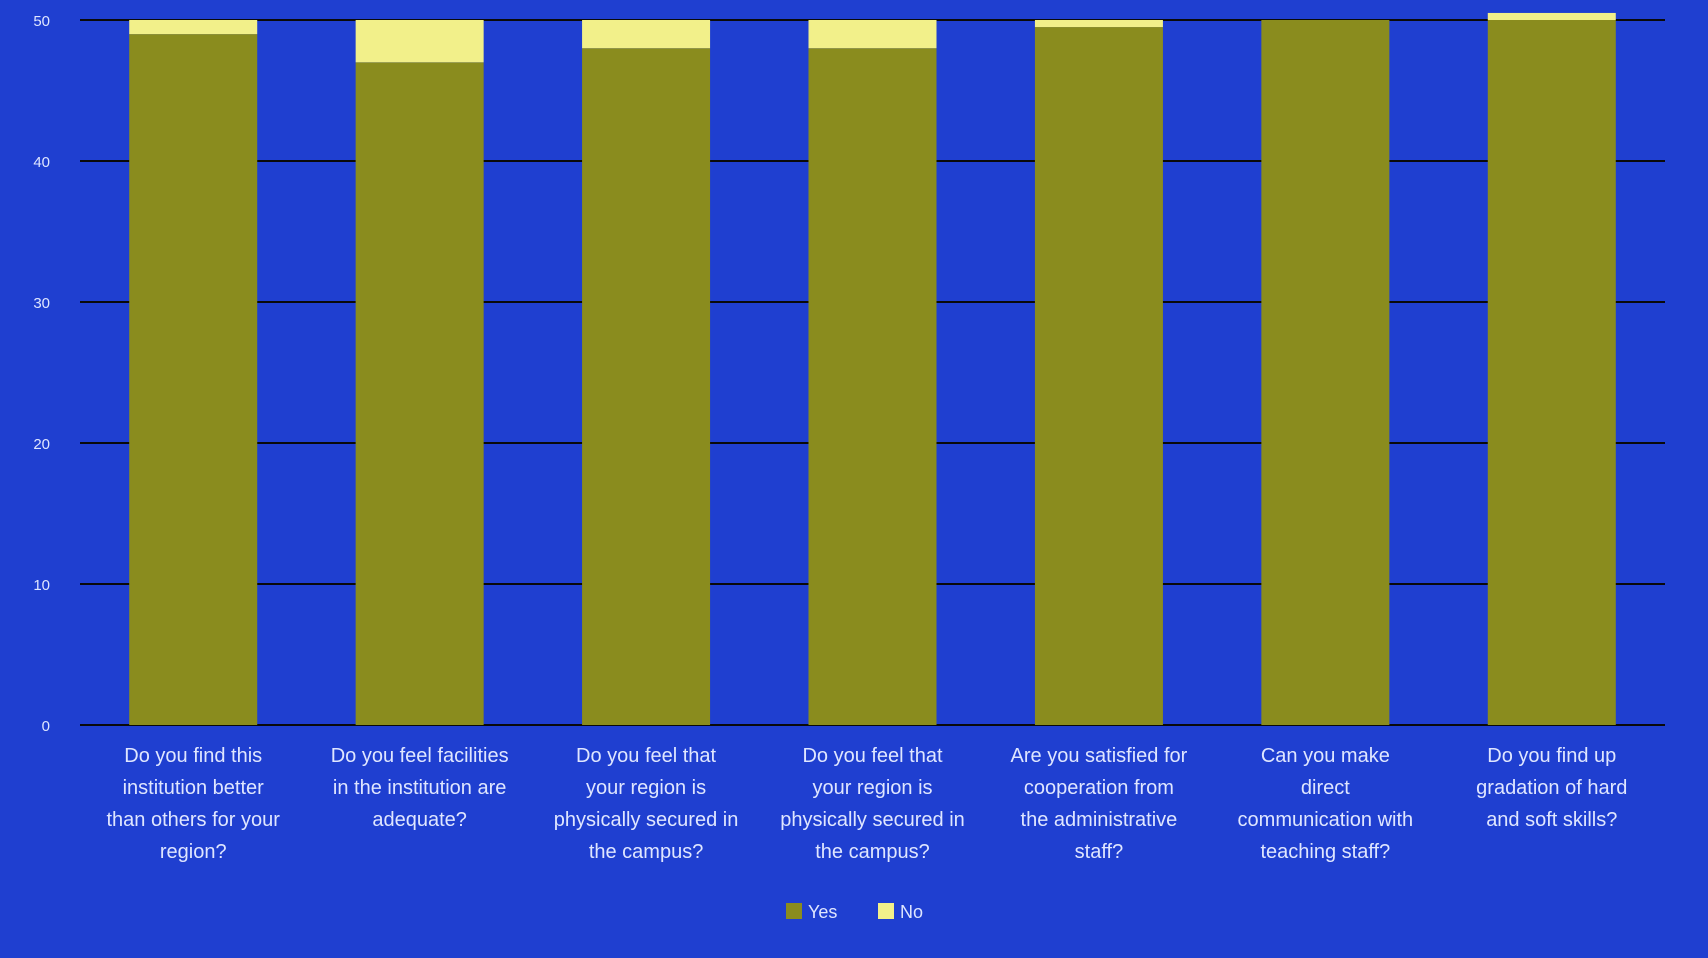 The height and width of the screenshot is (958, 1708). What do you see at coordinates (1099, 788) in the screenshot?
I see `x-category-label-line: cooperation from` at bounding box center [1099, 788].